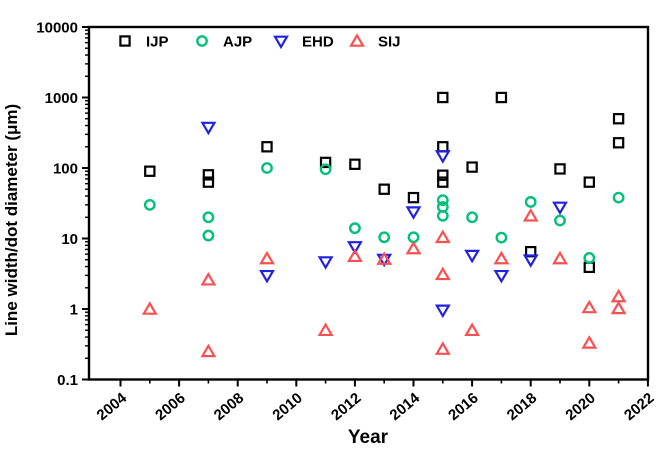 This screenshot has height=461, width=668. Describe the element at coordinates (357, 40) in the screenshot. I see `legend-marker-sij` at that location.